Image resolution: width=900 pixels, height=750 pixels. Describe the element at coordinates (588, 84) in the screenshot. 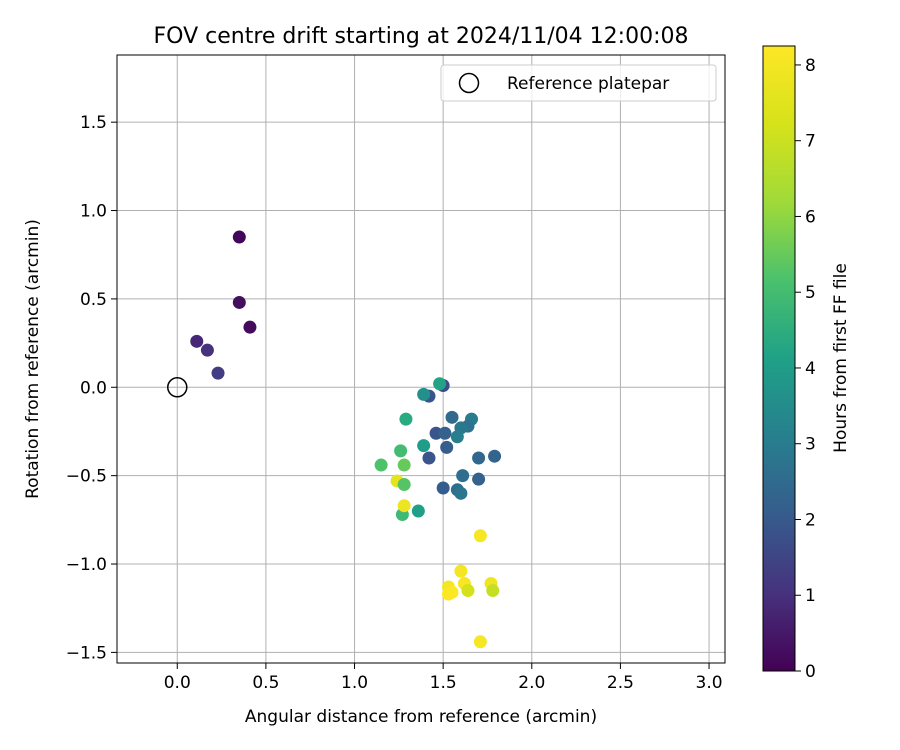

I see `legend-entry-reference: Reference platepar` at that location.